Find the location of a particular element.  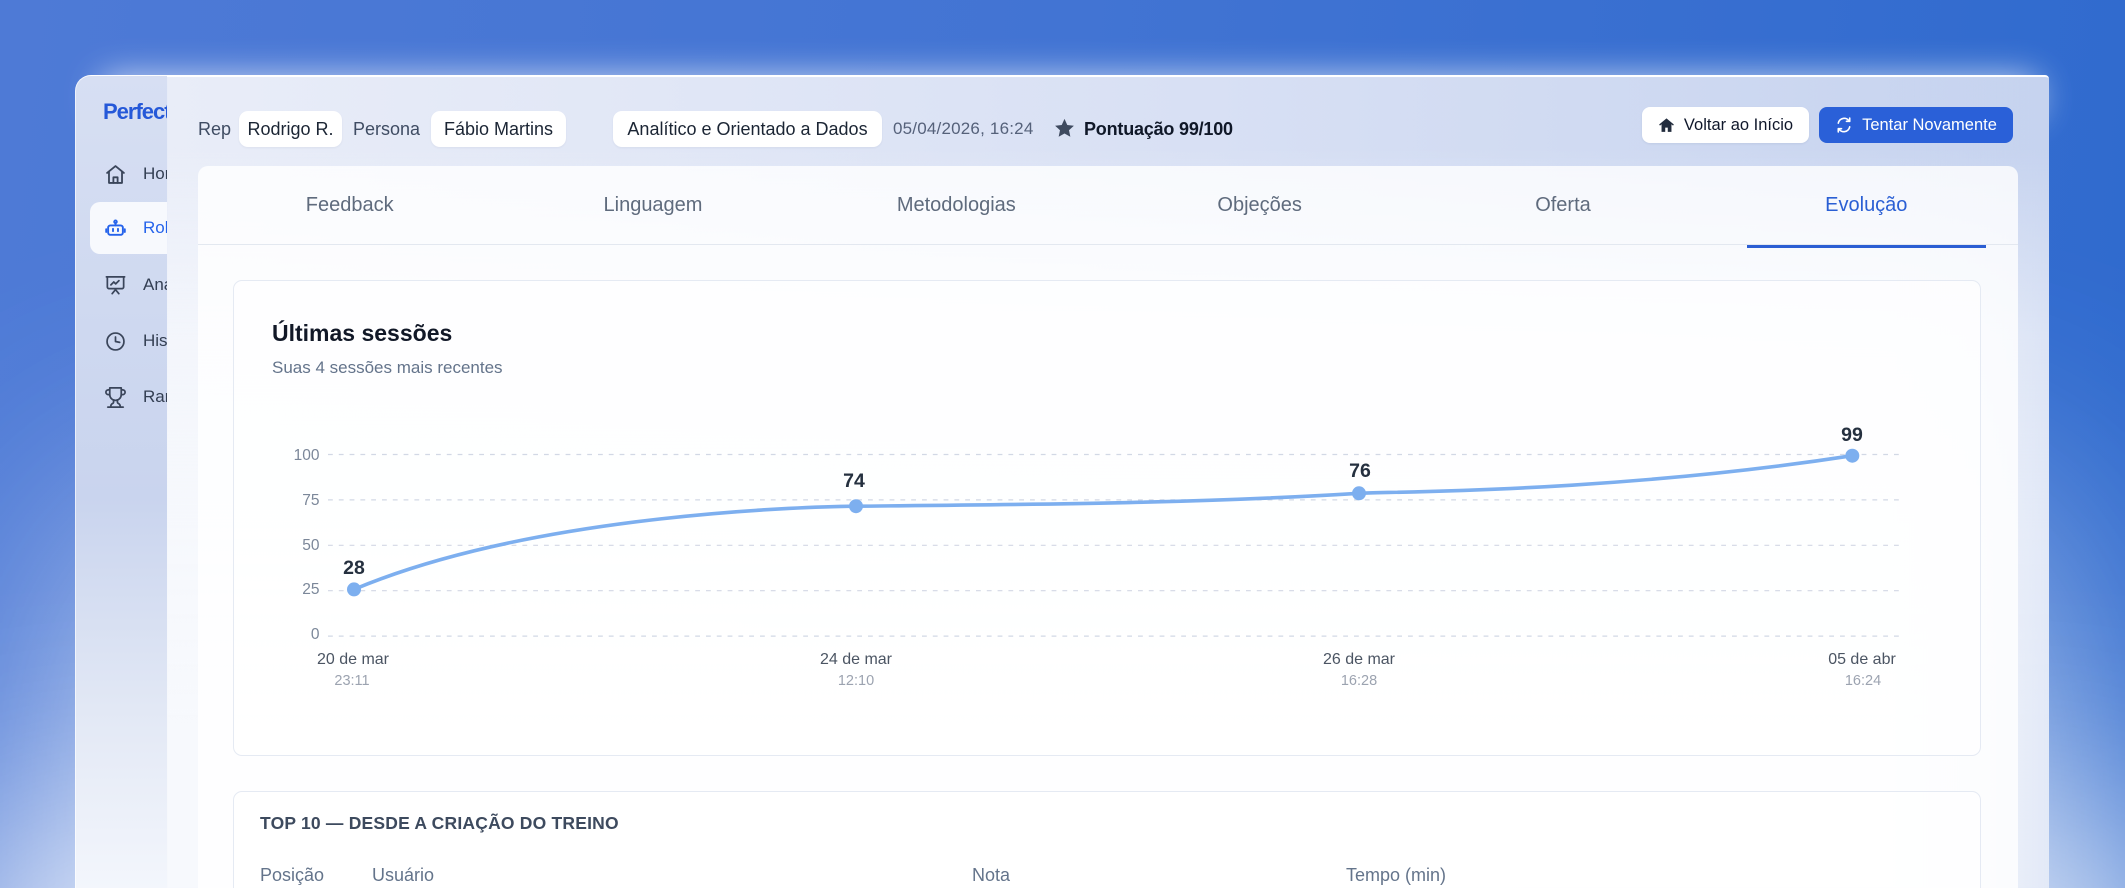

svg-text: 26 de mar is located at coordinates (1359, 659).